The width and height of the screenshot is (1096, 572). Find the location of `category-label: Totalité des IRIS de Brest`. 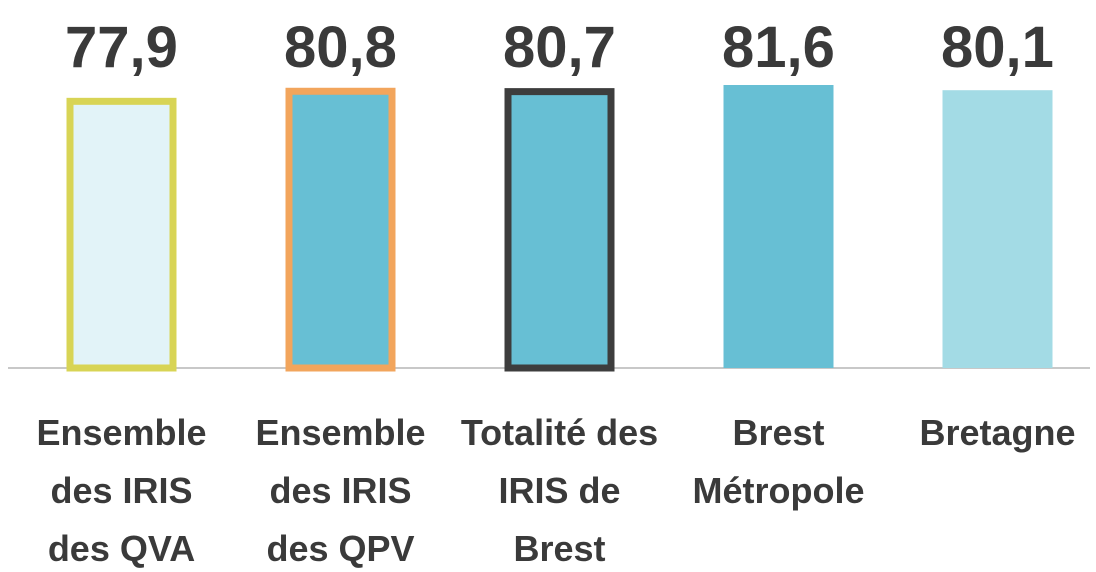

category-label: Totalité des IRIS de Brest is located at coordinates (559, 490).